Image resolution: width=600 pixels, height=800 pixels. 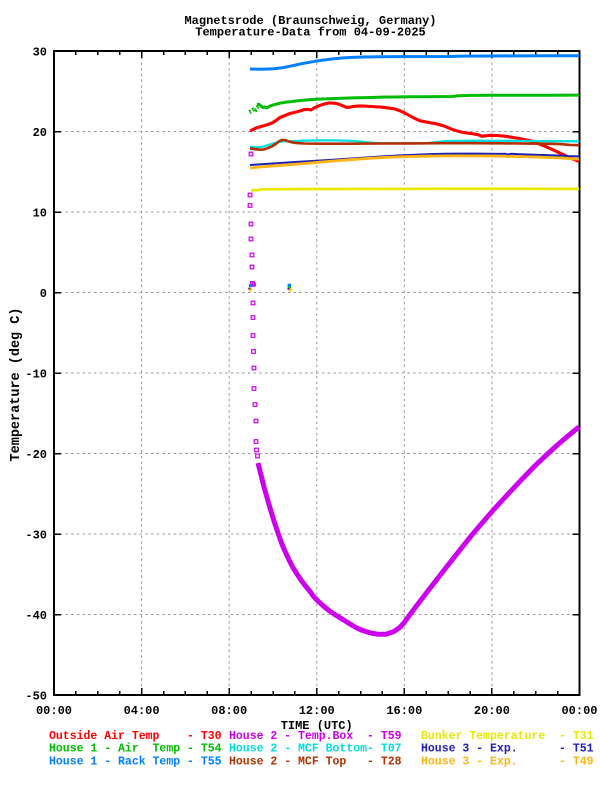 I want to click on svg-text: 12:00, so click(x=317, y=711).